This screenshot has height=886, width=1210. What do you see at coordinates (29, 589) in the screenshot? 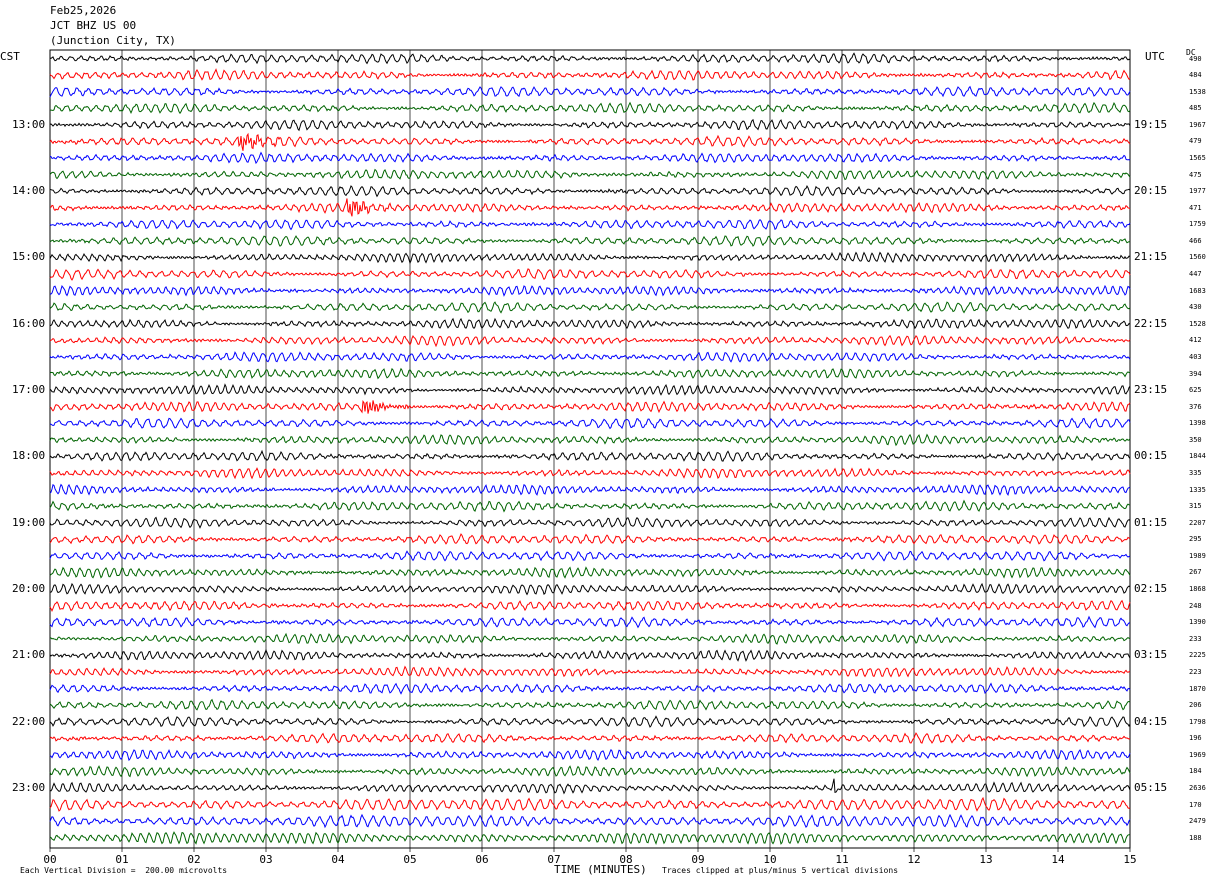
I see `left-hour-label: 20:00` at bounding box center [29, 589].